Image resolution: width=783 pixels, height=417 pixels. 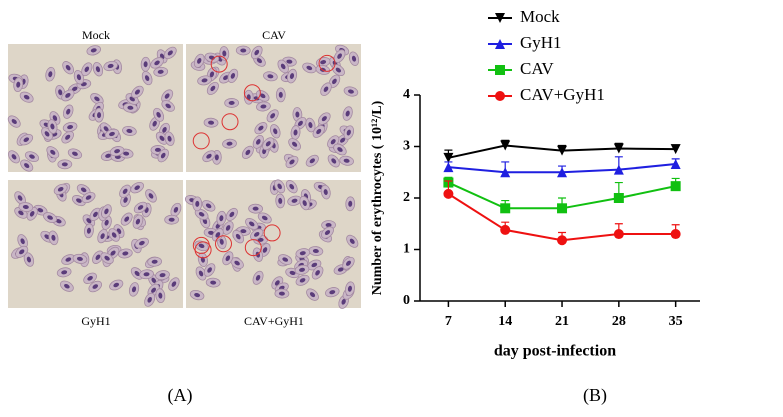 I want to click on x-tick-label: 21, so click(x=562, y=321).